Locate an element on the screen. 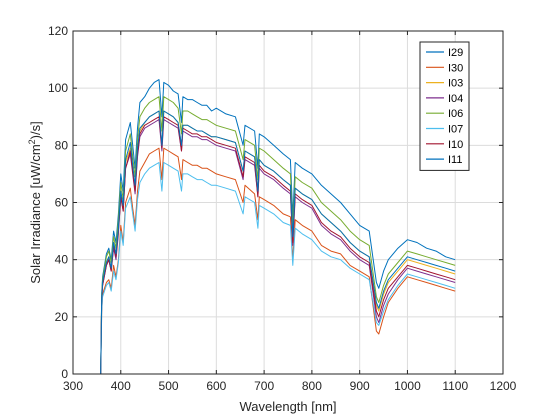 The height and width of the screenshot is (420, 560). legend-item: I30 is located at coordinates (444, 68).